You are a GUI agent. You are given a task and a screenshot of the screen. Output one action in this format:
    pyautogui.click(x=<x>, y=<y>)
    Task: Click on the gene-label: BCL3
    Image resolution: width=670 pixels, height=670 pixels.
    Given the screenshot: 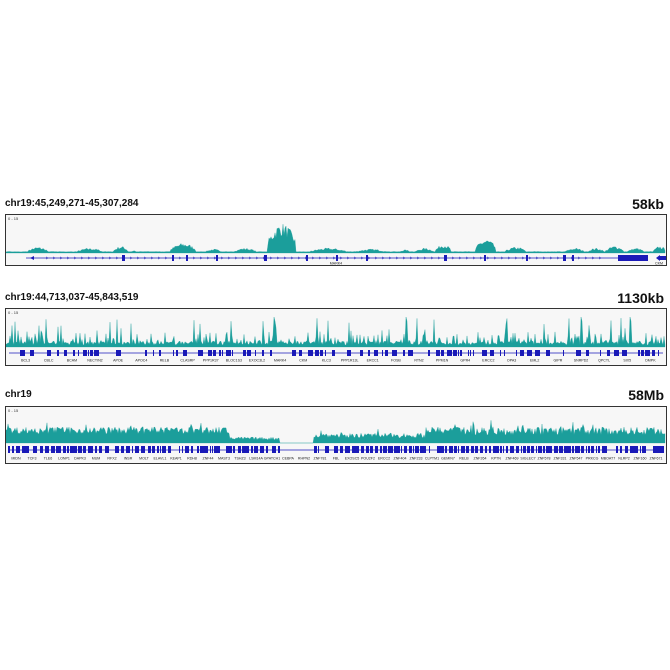 What is the action you would take?
    pyautogui.click(x=25, y=361)
    